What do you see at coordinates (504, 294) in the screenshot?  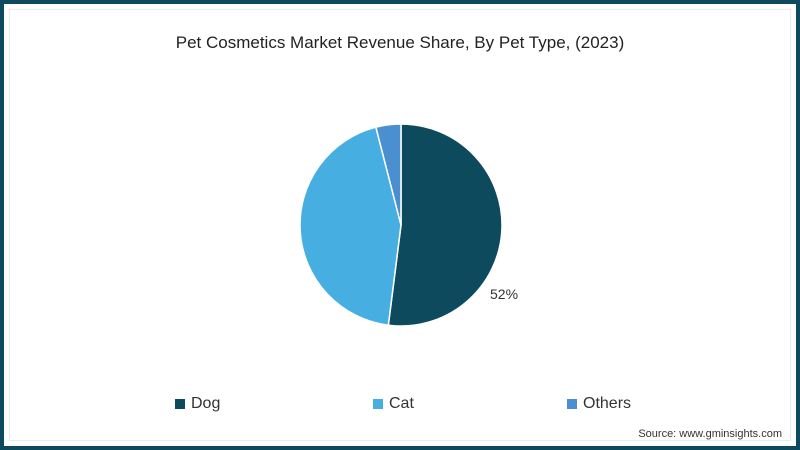 I see `dog-data-label: 52%` at bounding box center [504, 294].